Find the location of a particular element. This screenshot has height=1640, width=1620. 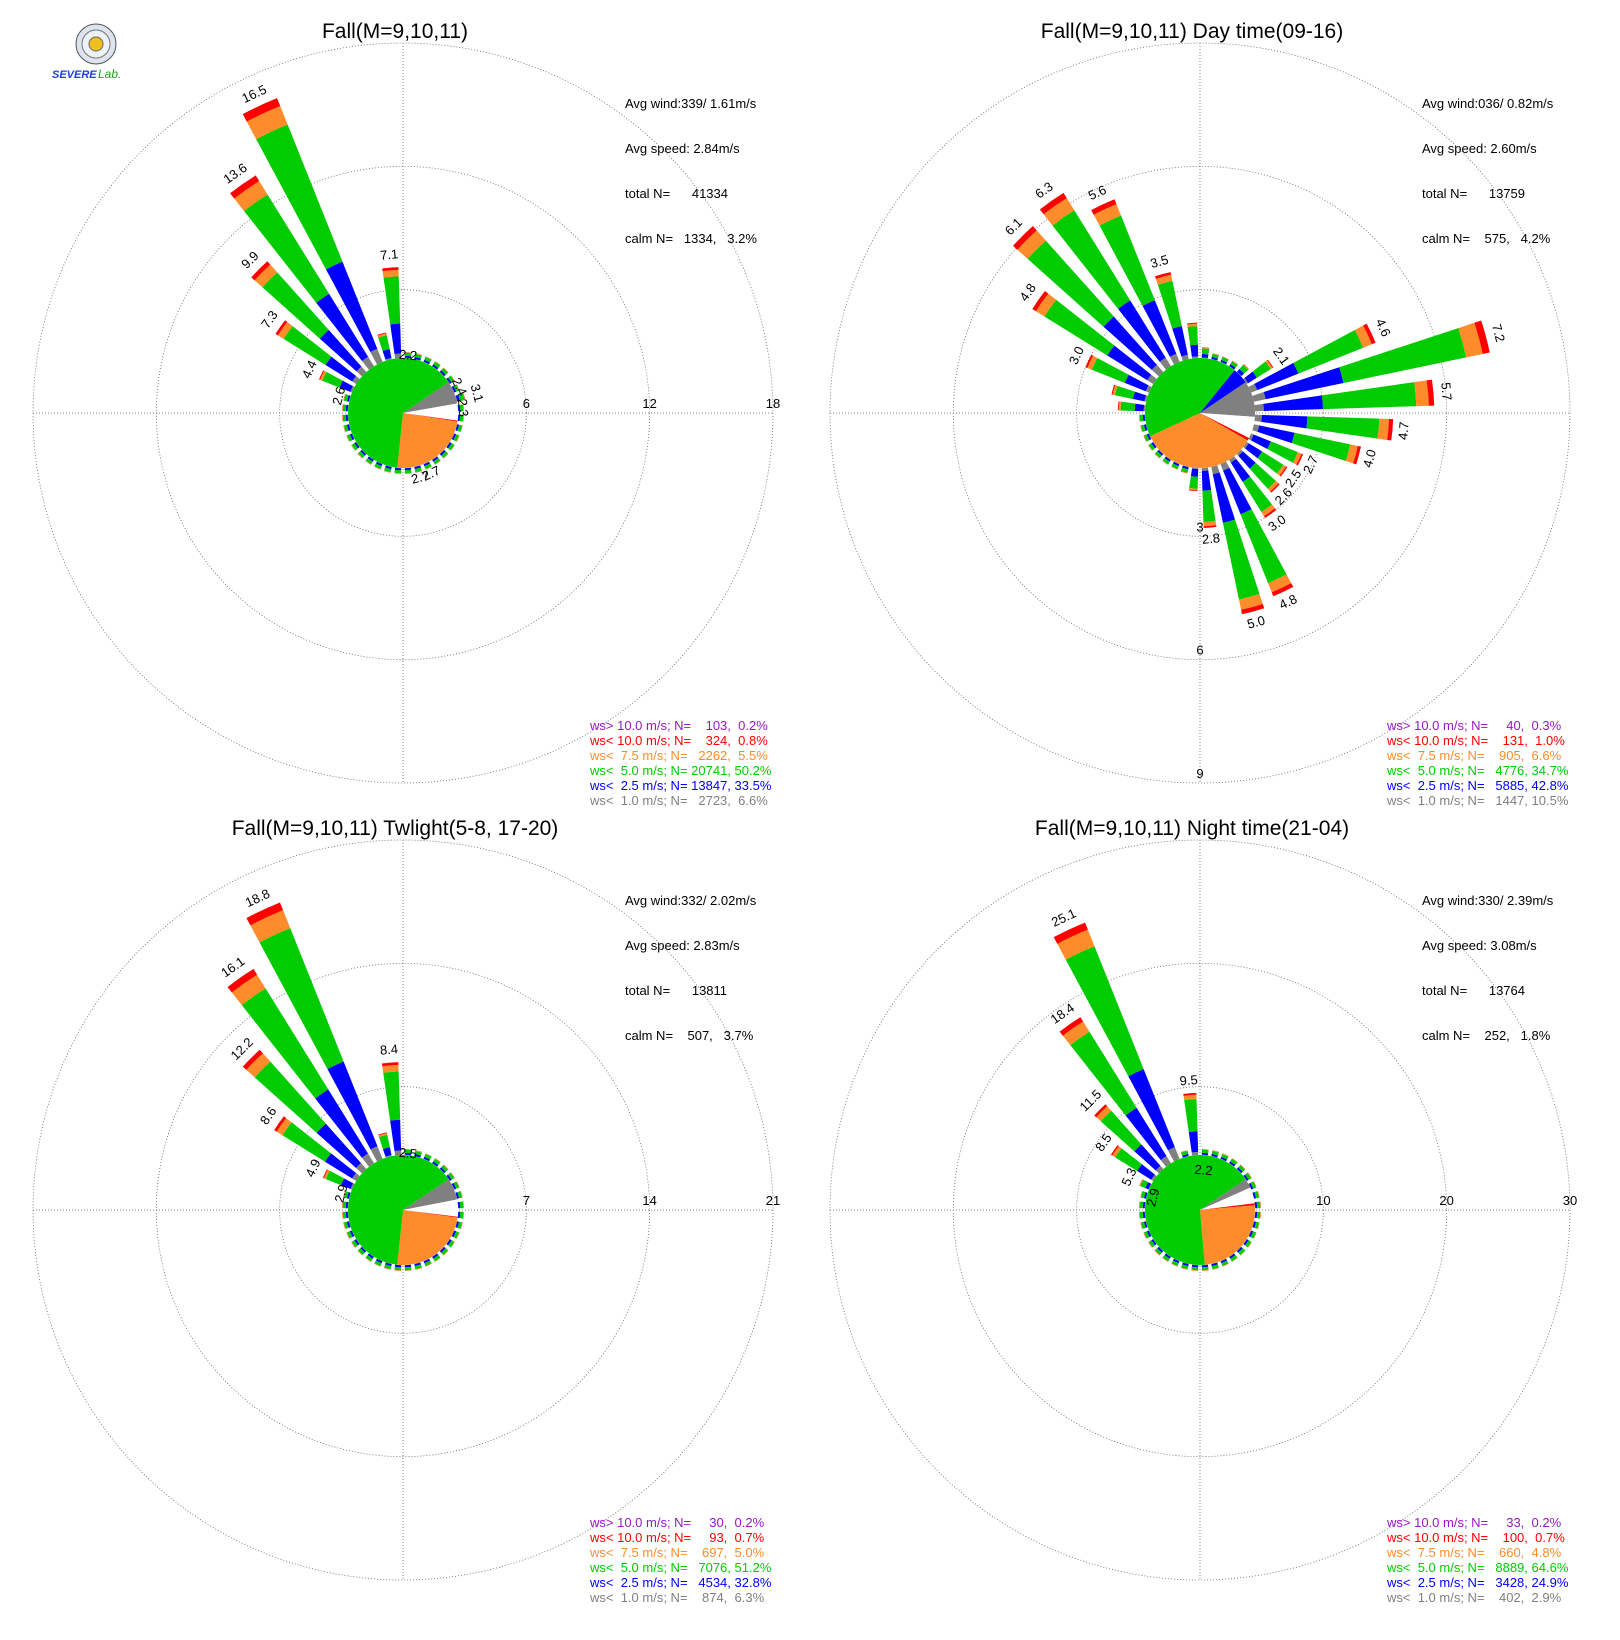

bar-value-label: 2.5 is located at coordinates (407, 1153).